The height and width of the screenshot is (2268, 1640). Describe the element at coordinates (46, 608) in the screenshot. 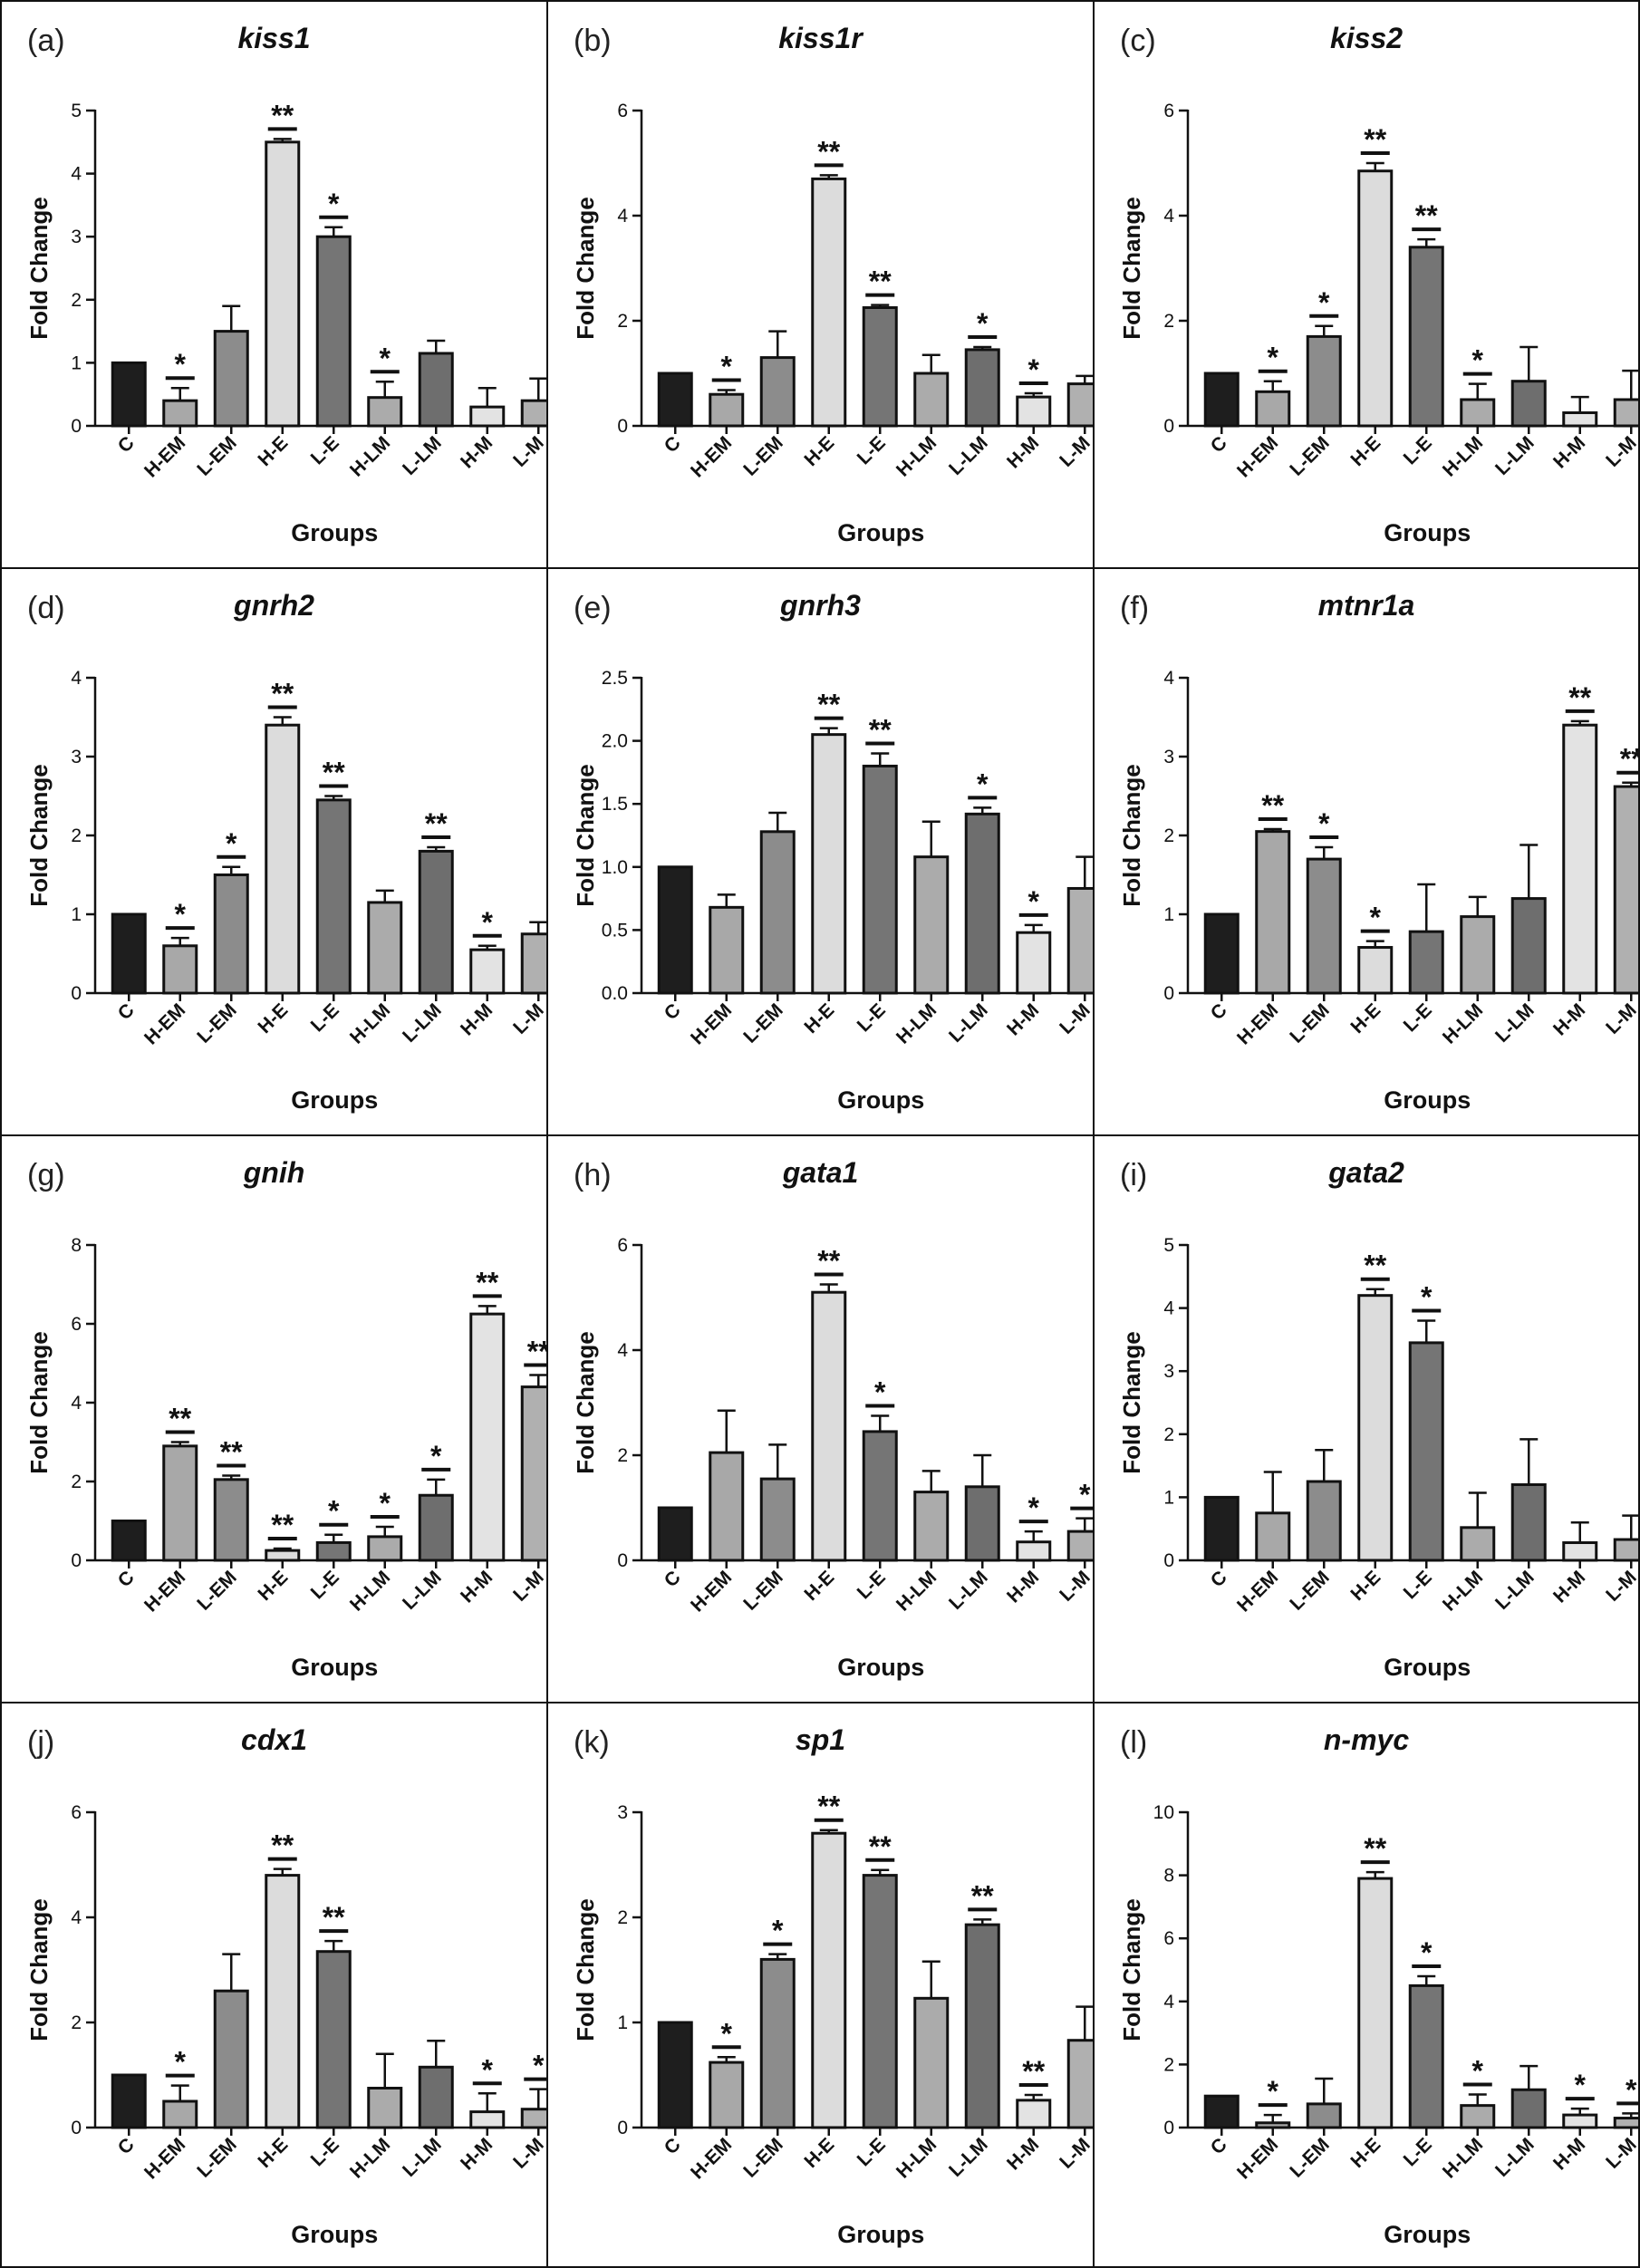

I see `panel-letter: (d)` at that location.